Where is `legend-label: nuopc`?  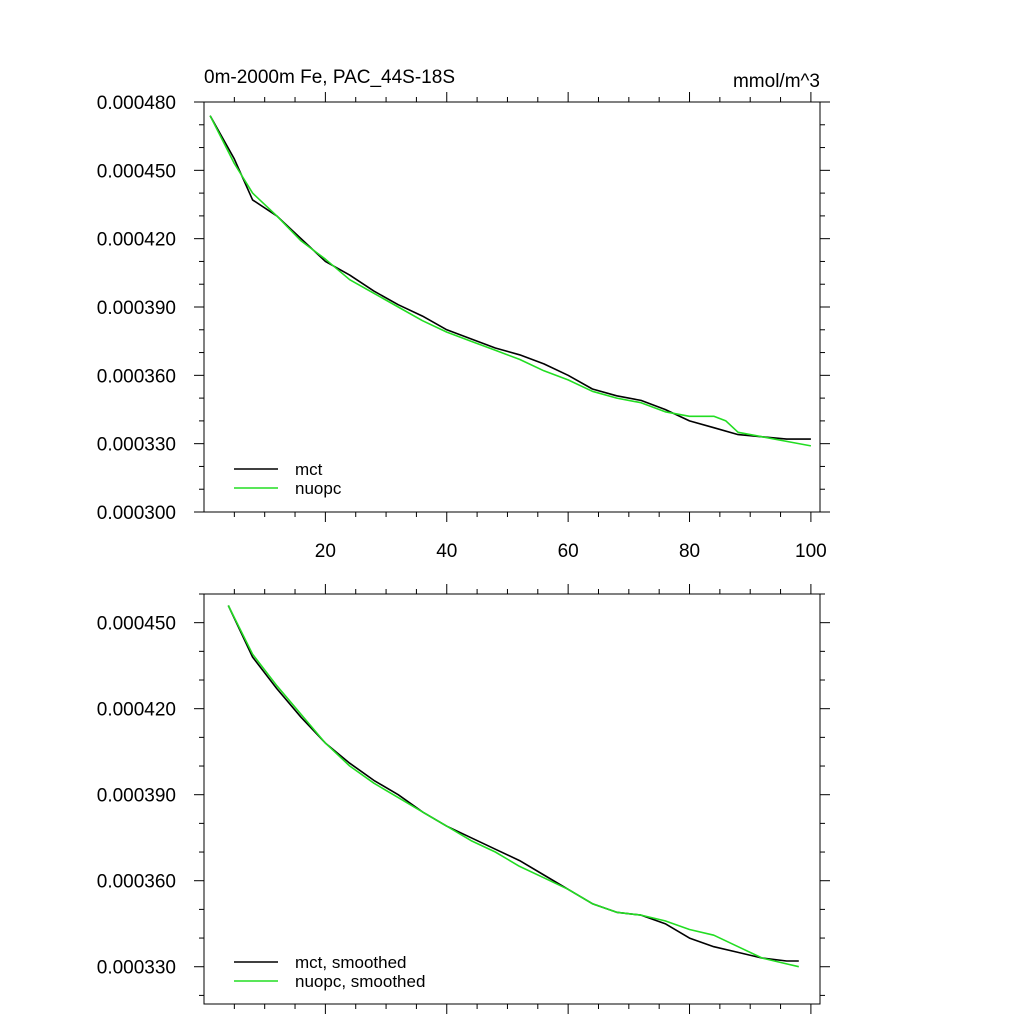 legend-label: nuopc is located at coordinates (318, 488).